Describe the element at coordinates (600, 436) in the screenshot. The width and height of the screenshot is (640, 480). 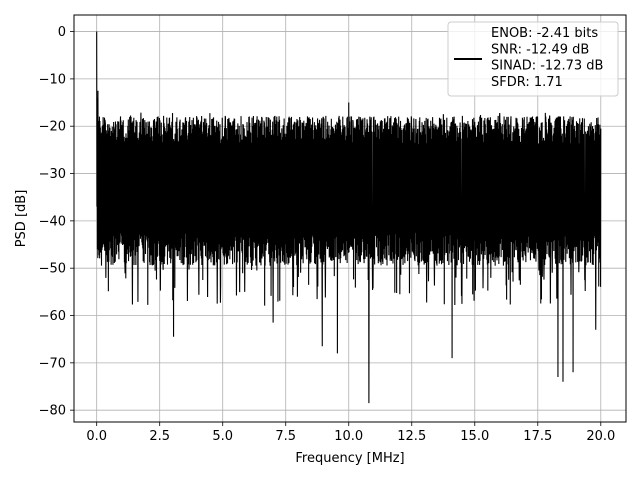
I see `x-tick-label: 20.0` at that location.